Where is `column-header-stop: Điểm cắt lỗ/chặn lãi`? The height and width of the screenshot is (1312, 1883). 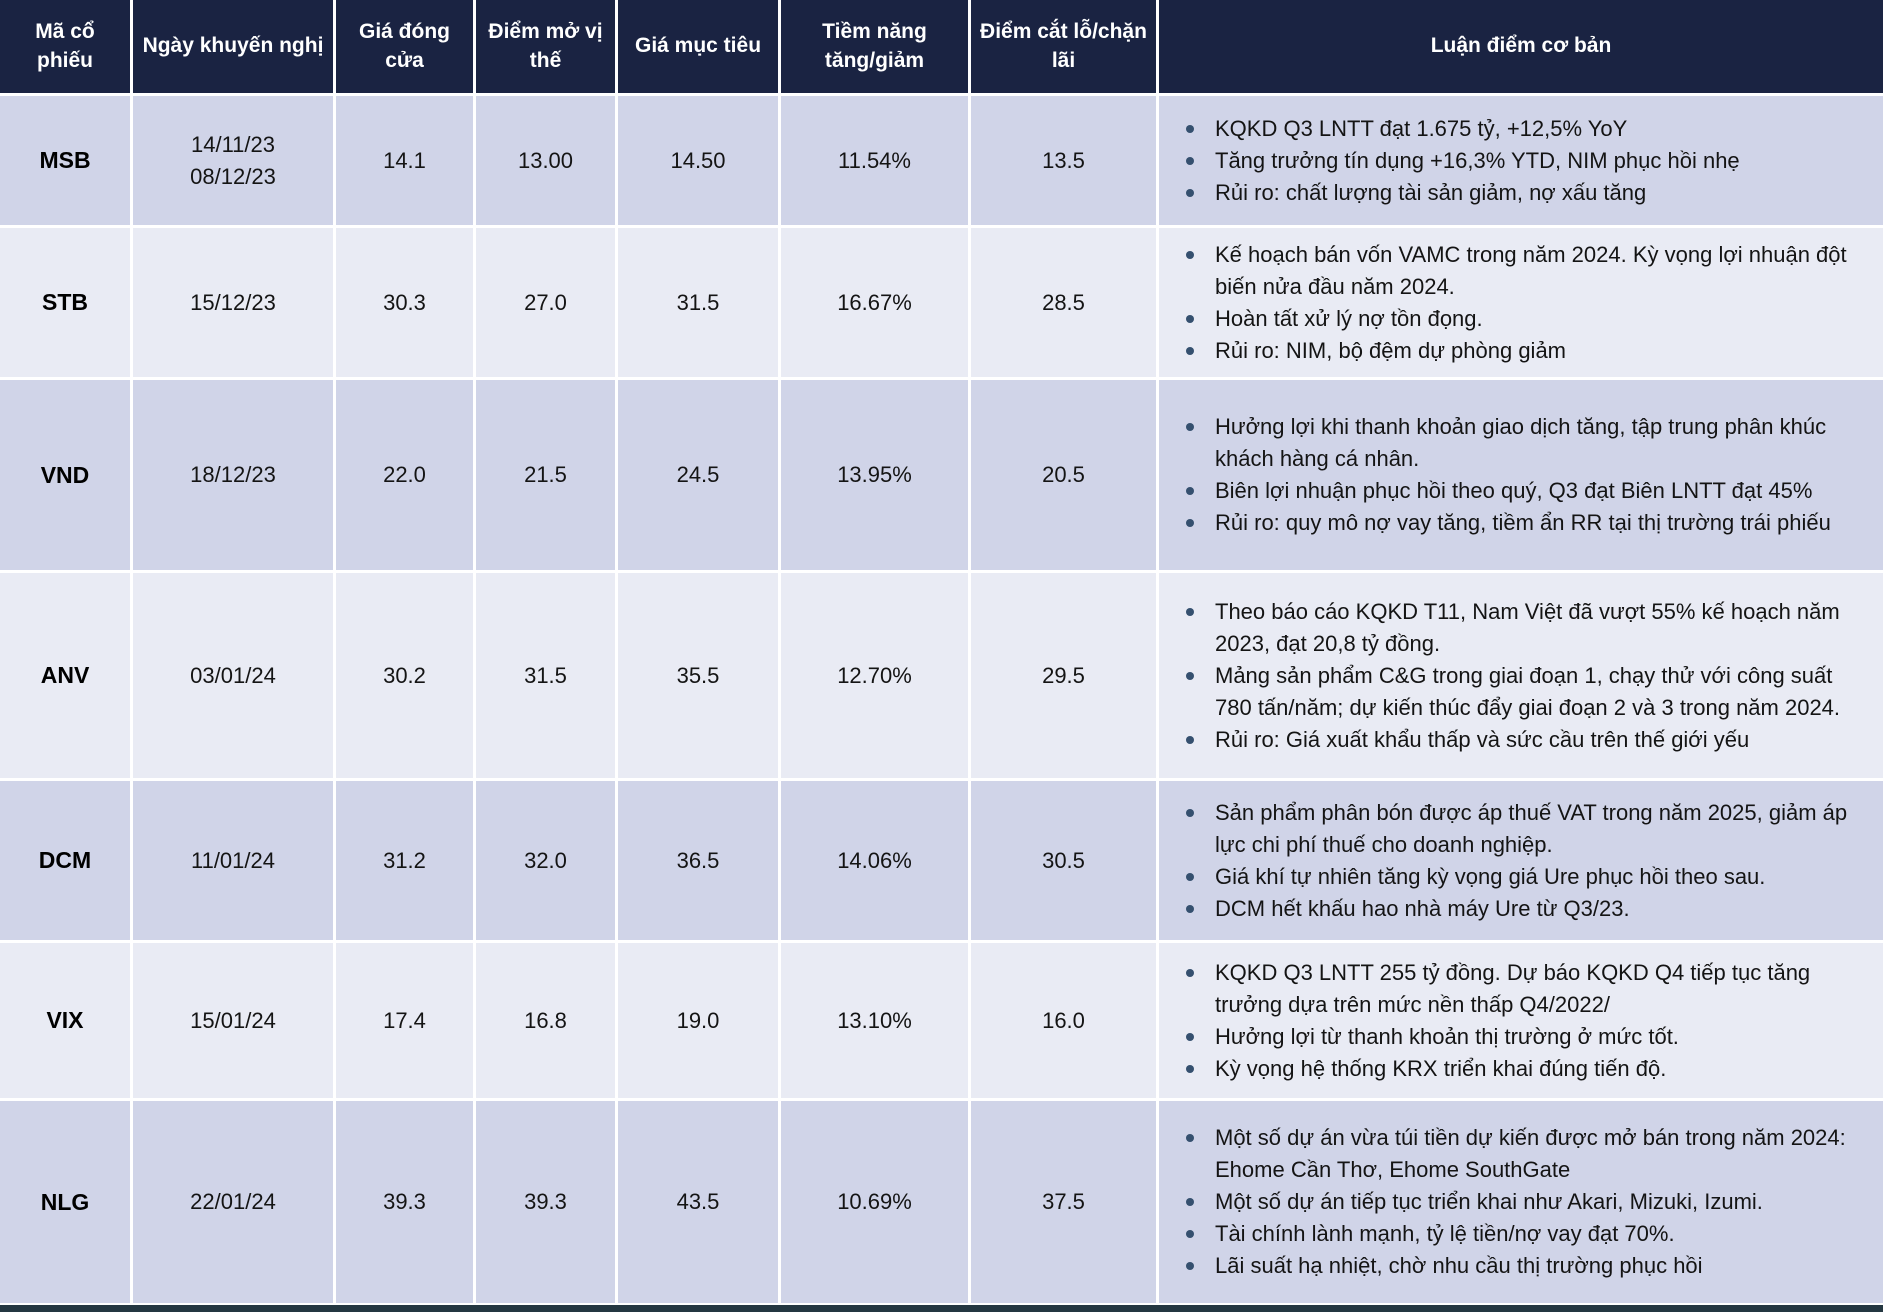 column-header-stop: Điểm cắt lỗ/chặn lãi is located at coordinates (1063, 46).